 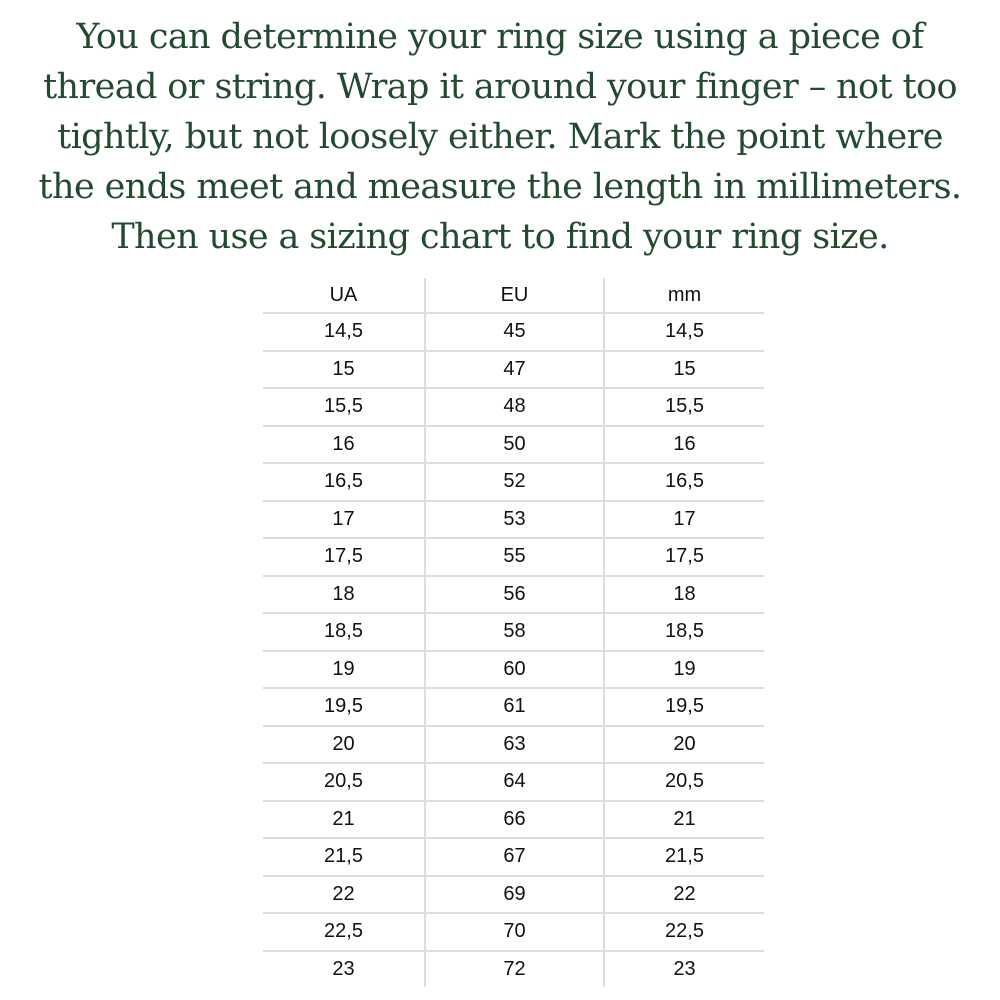 I want to click on eu-cell: 52, so click(x=515, y=482).